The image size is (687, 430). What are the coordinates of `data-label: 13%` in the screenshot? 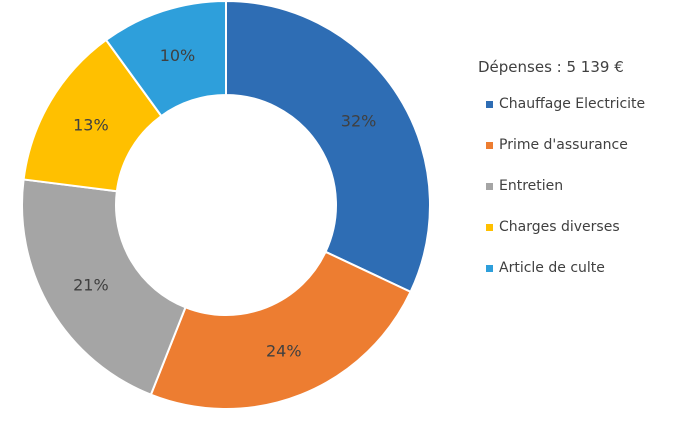 It's located at (91, 125).